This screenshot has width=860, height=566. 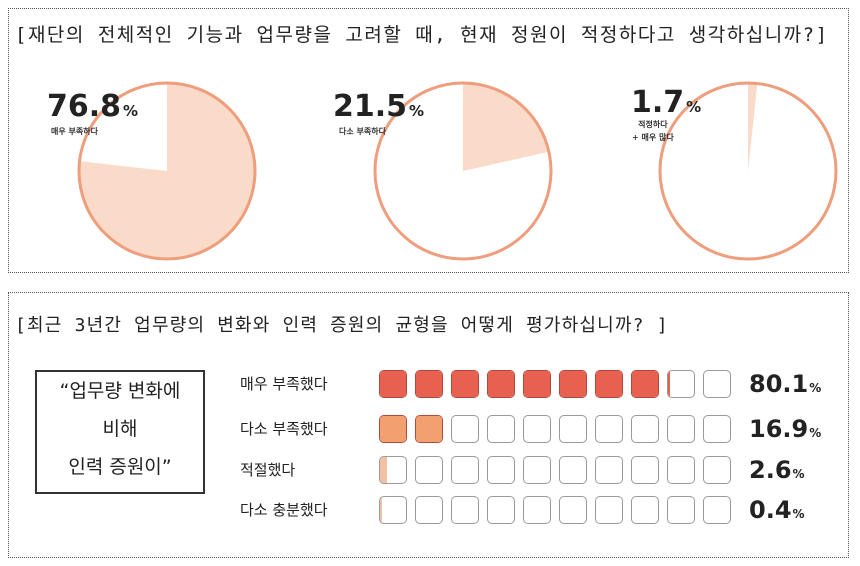 I want to click on bar-row: 다소 충분했다 0.4%, so click(x=529, y=511).